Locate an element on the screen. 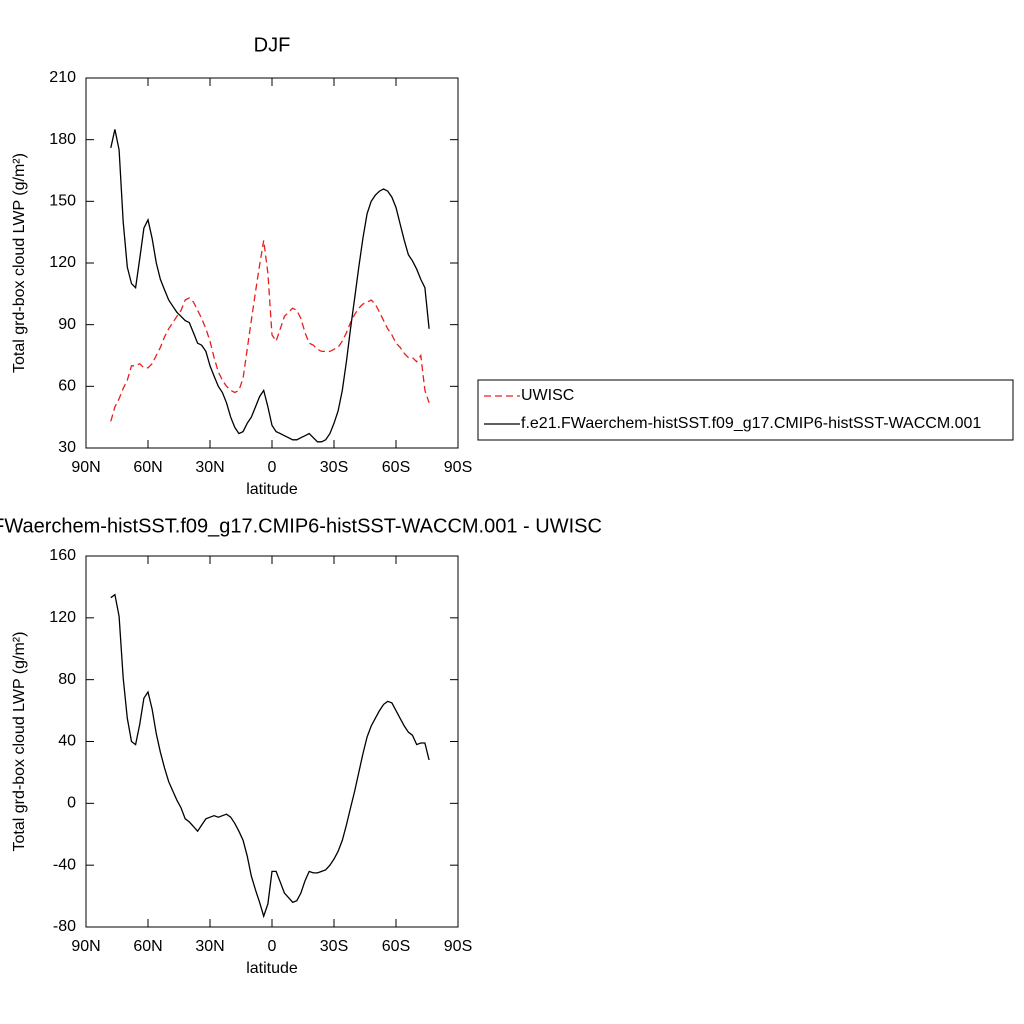  legend-label: UWISC is located at coordinates (547, 395).